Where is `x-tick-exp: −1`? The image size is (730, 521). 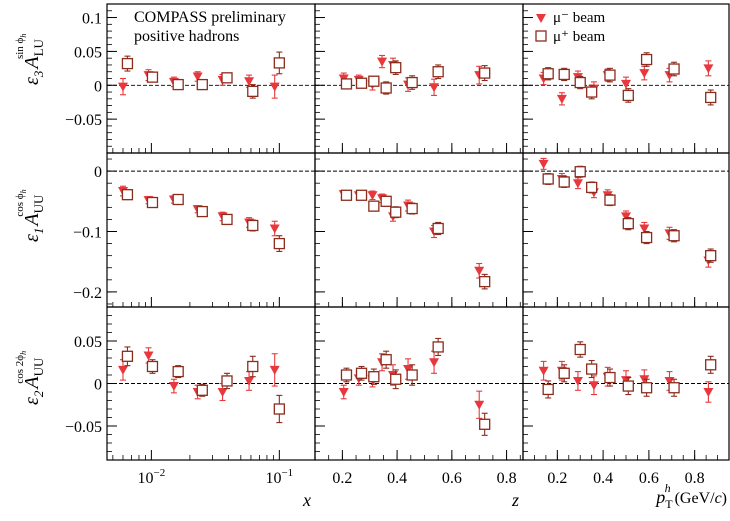 x-tick-exp: −1 is located at coordinates (287, 473).